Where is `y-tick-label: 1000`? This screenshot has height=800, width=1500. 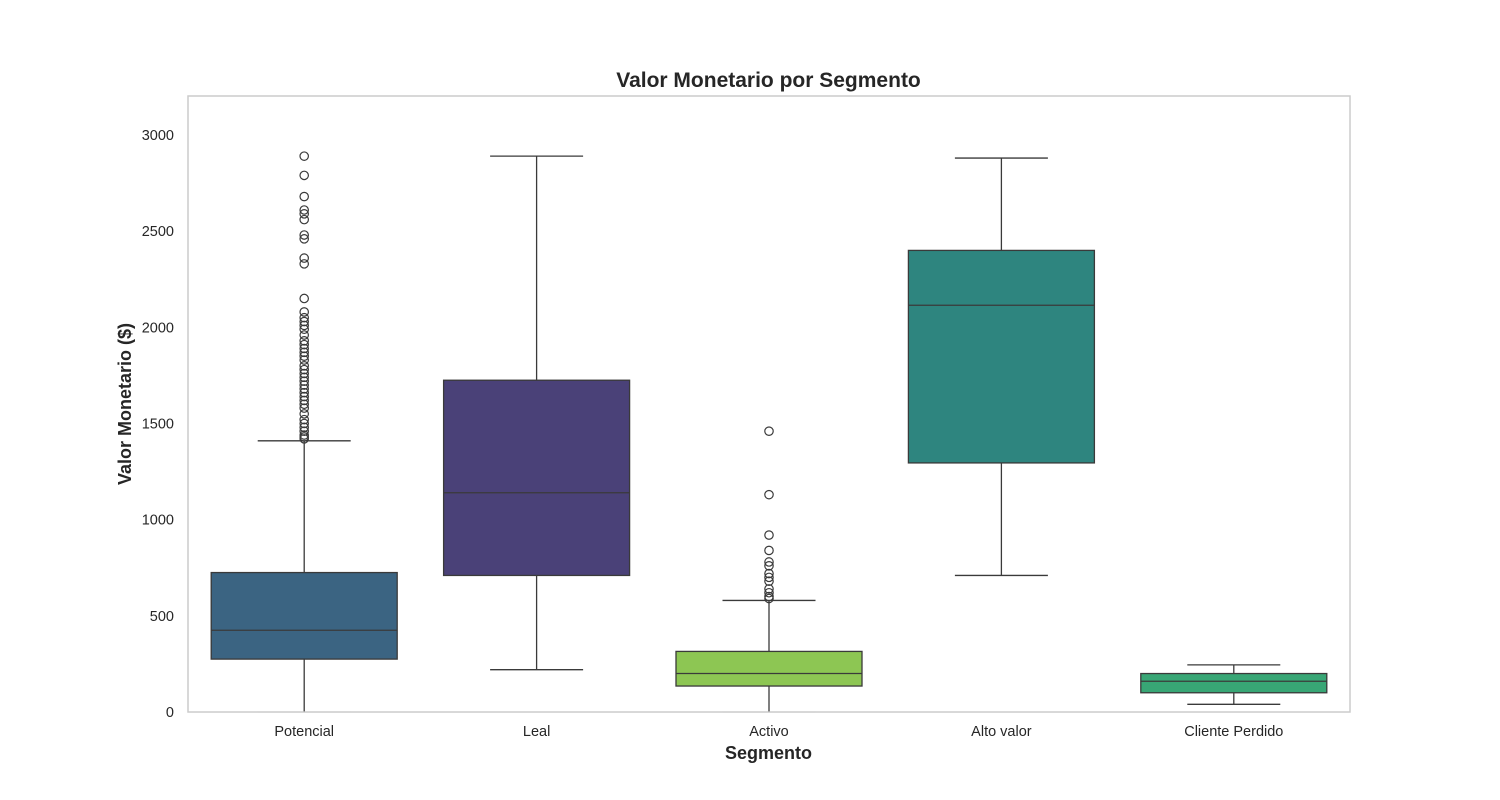 y-tick-label: 1000 is located at coordinates (158, 521).